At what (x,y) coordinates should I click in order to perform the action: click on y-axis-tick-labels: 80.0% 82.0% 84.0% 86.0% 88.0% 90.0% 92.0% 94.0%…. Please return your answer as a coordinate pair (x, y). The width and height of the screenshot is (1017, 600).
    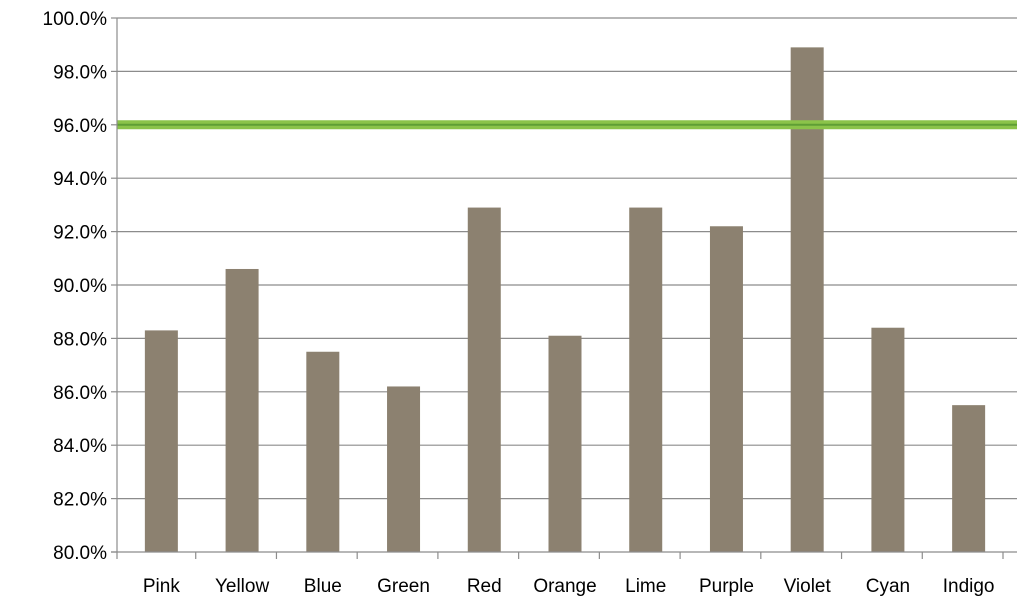
    Looking at the image, I should click on (75, 286).